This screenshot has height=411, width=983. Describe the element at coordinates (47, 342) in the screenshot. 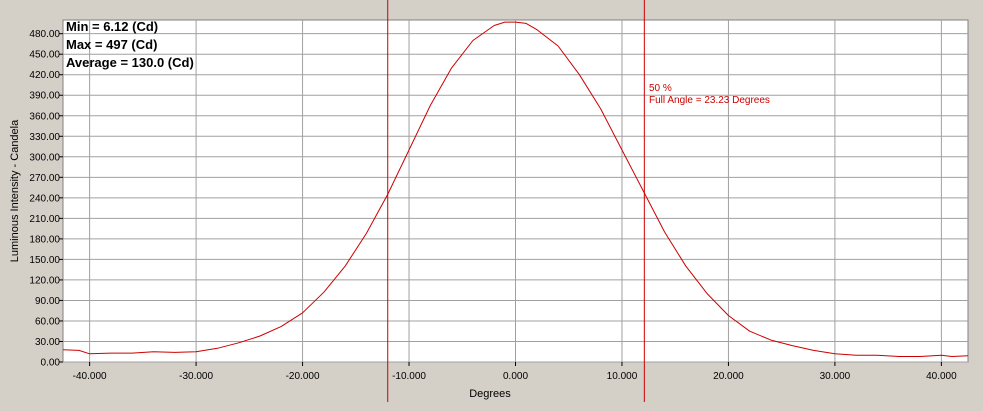

I see `y-tick-label: 30.00` at that location.